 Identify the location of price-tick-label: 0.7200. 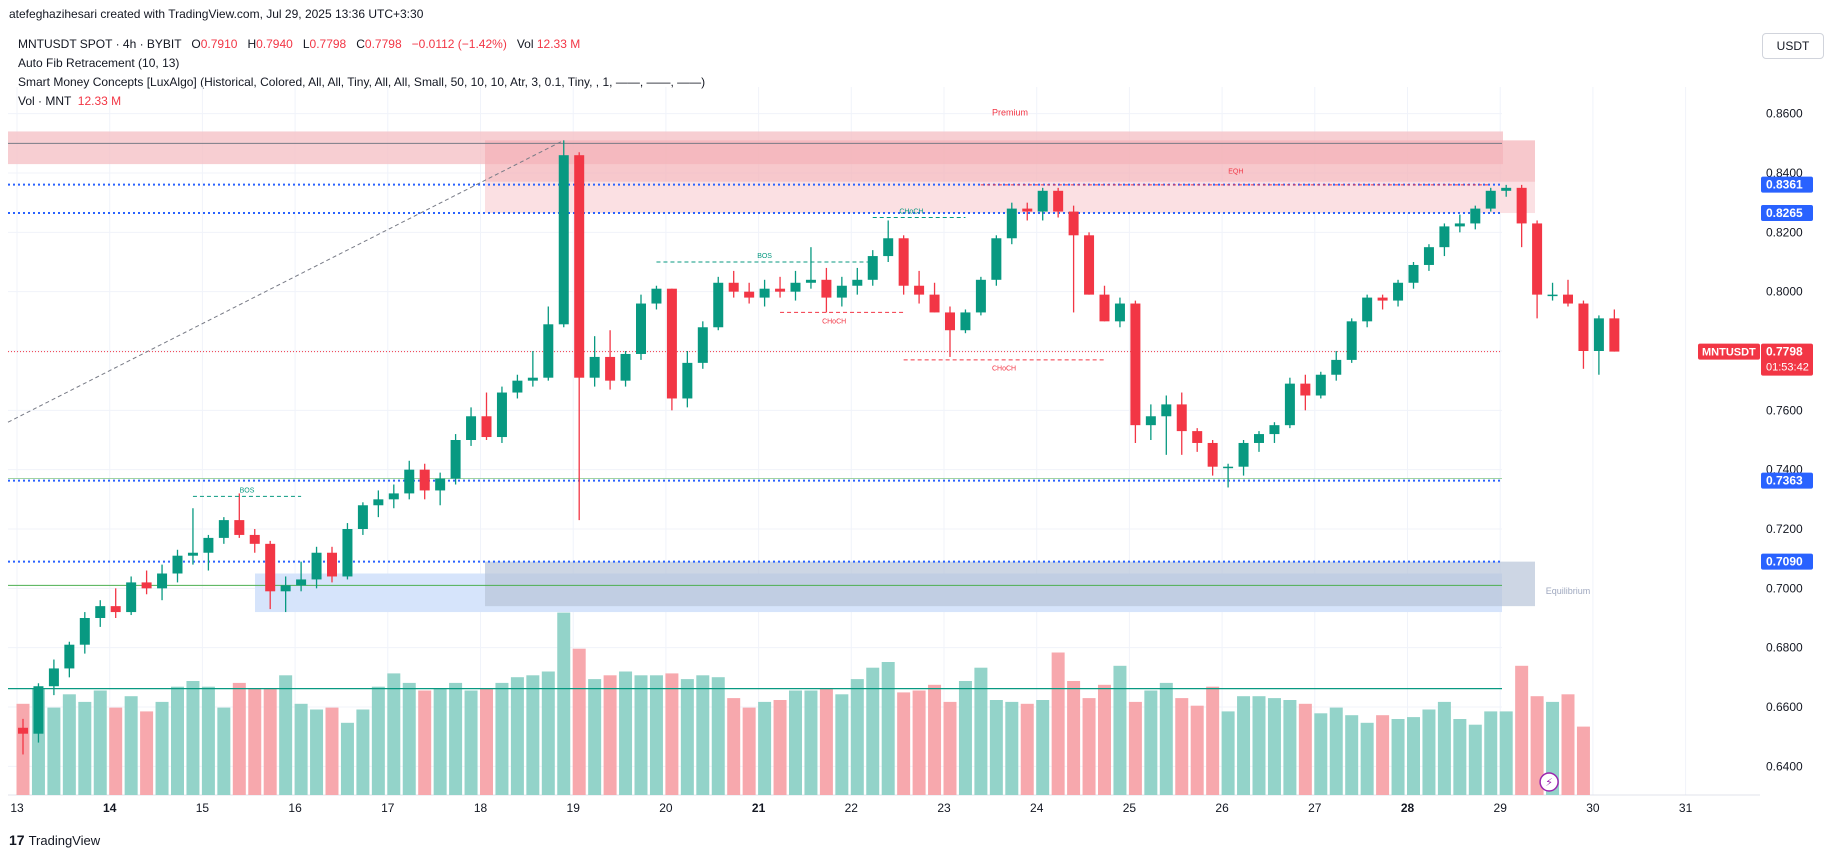
(1784, 529).